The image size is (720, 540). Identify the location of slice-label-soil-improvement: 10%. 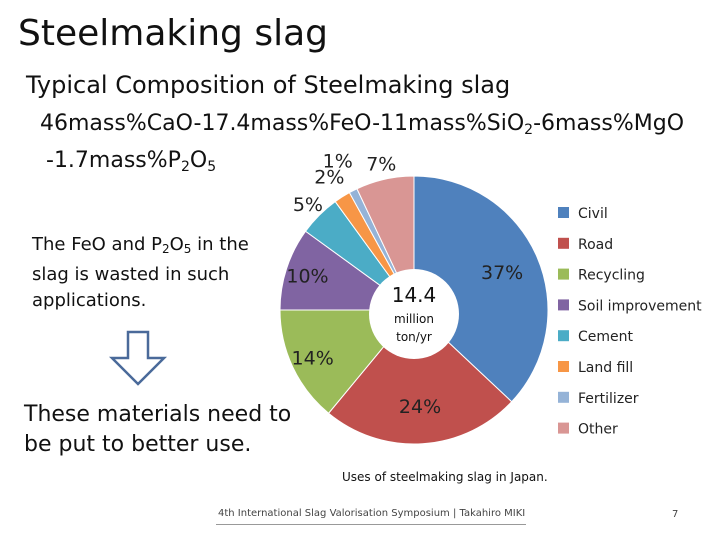
(307, 276).